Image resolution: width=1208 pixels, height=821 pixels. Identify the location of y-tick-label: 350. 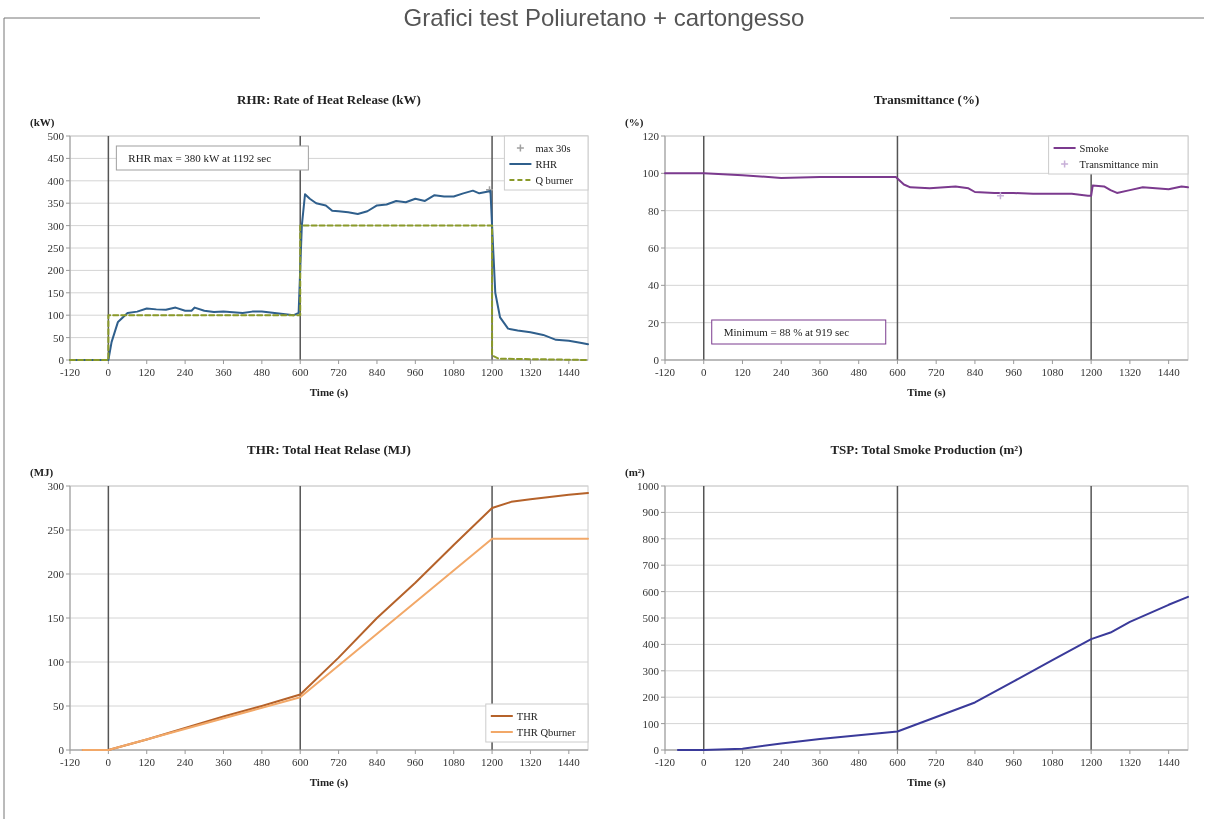
(56, 203).